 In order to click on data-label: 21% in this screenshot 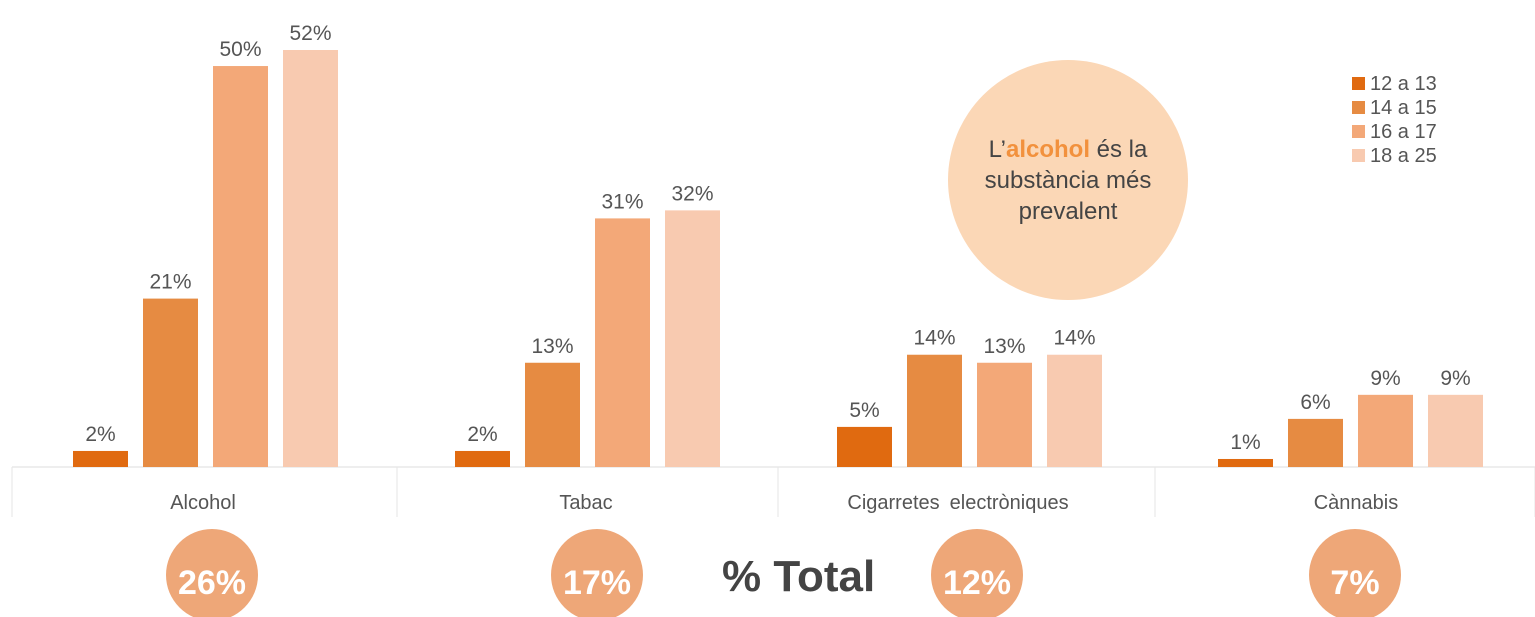, I will do `click(170, 282)`.